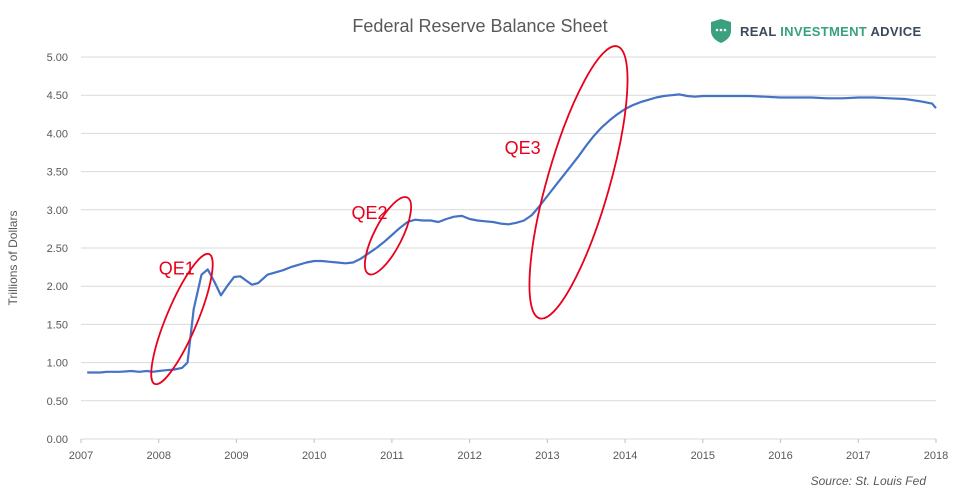  Describe the element at coordinates (721, 31) in the screenshot. I see `shield-icon` at that location.